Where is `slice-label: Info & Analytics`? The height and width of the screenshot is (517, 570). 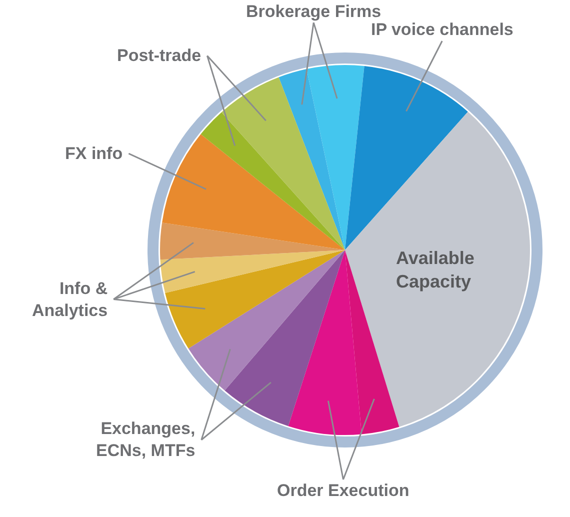
slice-label: Info & Analytics is located at coordinates (70, 299).